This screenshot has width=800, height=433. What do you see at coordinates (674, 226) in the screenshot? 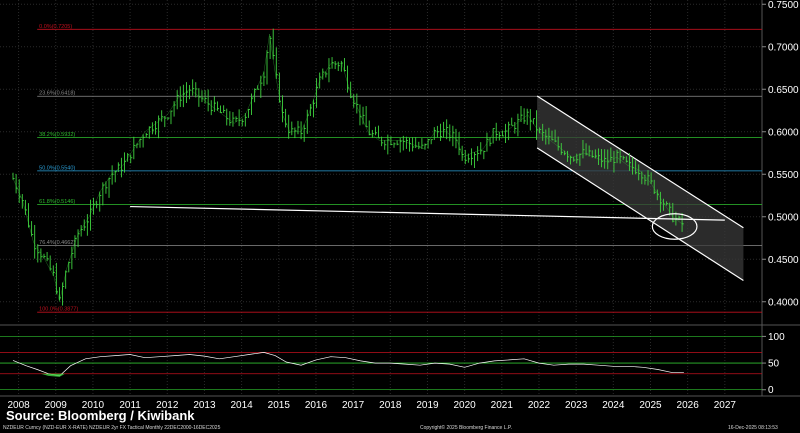
I see `highlight-ellipse` at bounding box center [674, 226].